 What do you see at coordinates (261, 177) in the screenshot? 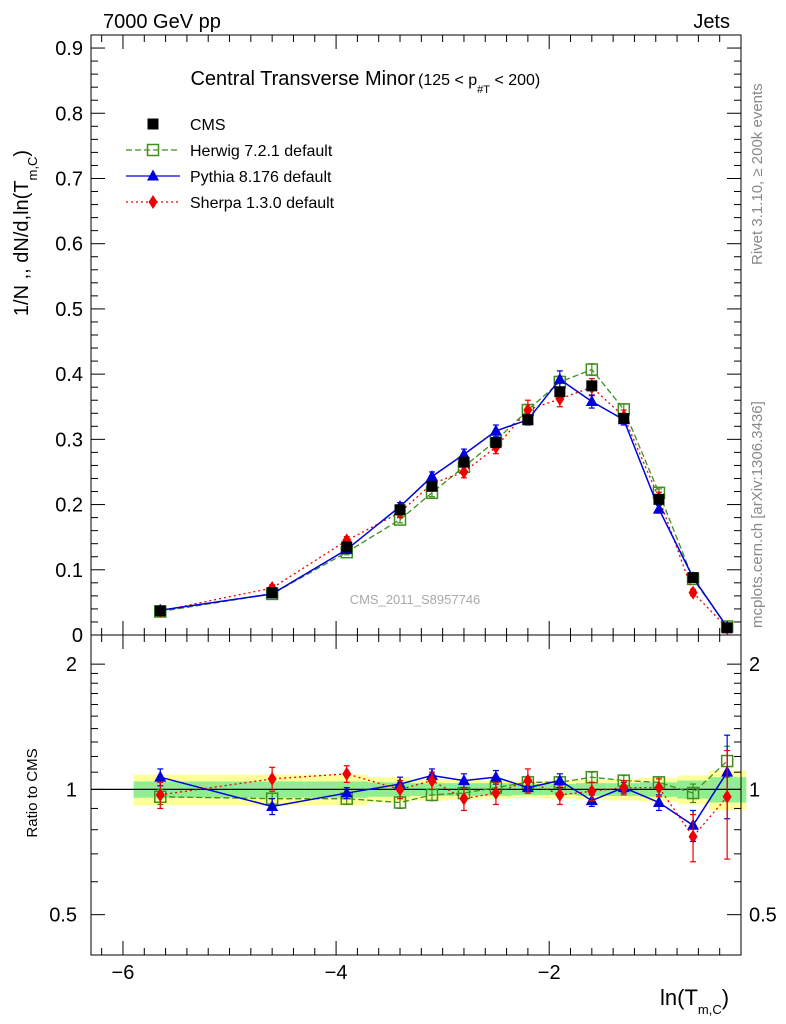
I see `legend-label: Pythia 8.176 default` at bounding box center [261, 177].